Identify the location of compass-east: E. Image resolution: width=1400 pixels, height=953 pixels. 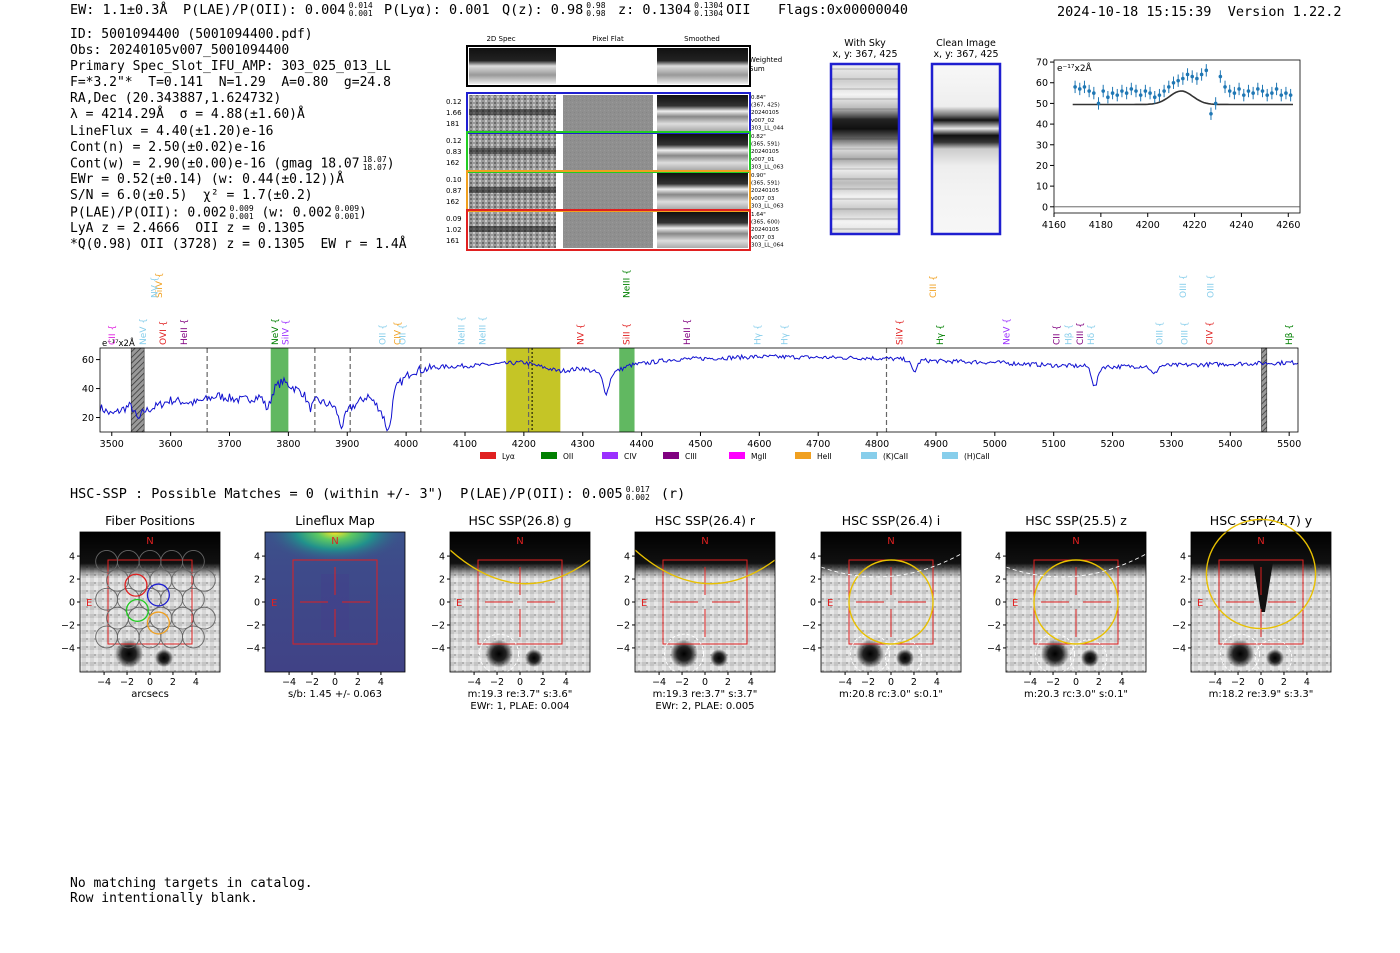
(830, 603).